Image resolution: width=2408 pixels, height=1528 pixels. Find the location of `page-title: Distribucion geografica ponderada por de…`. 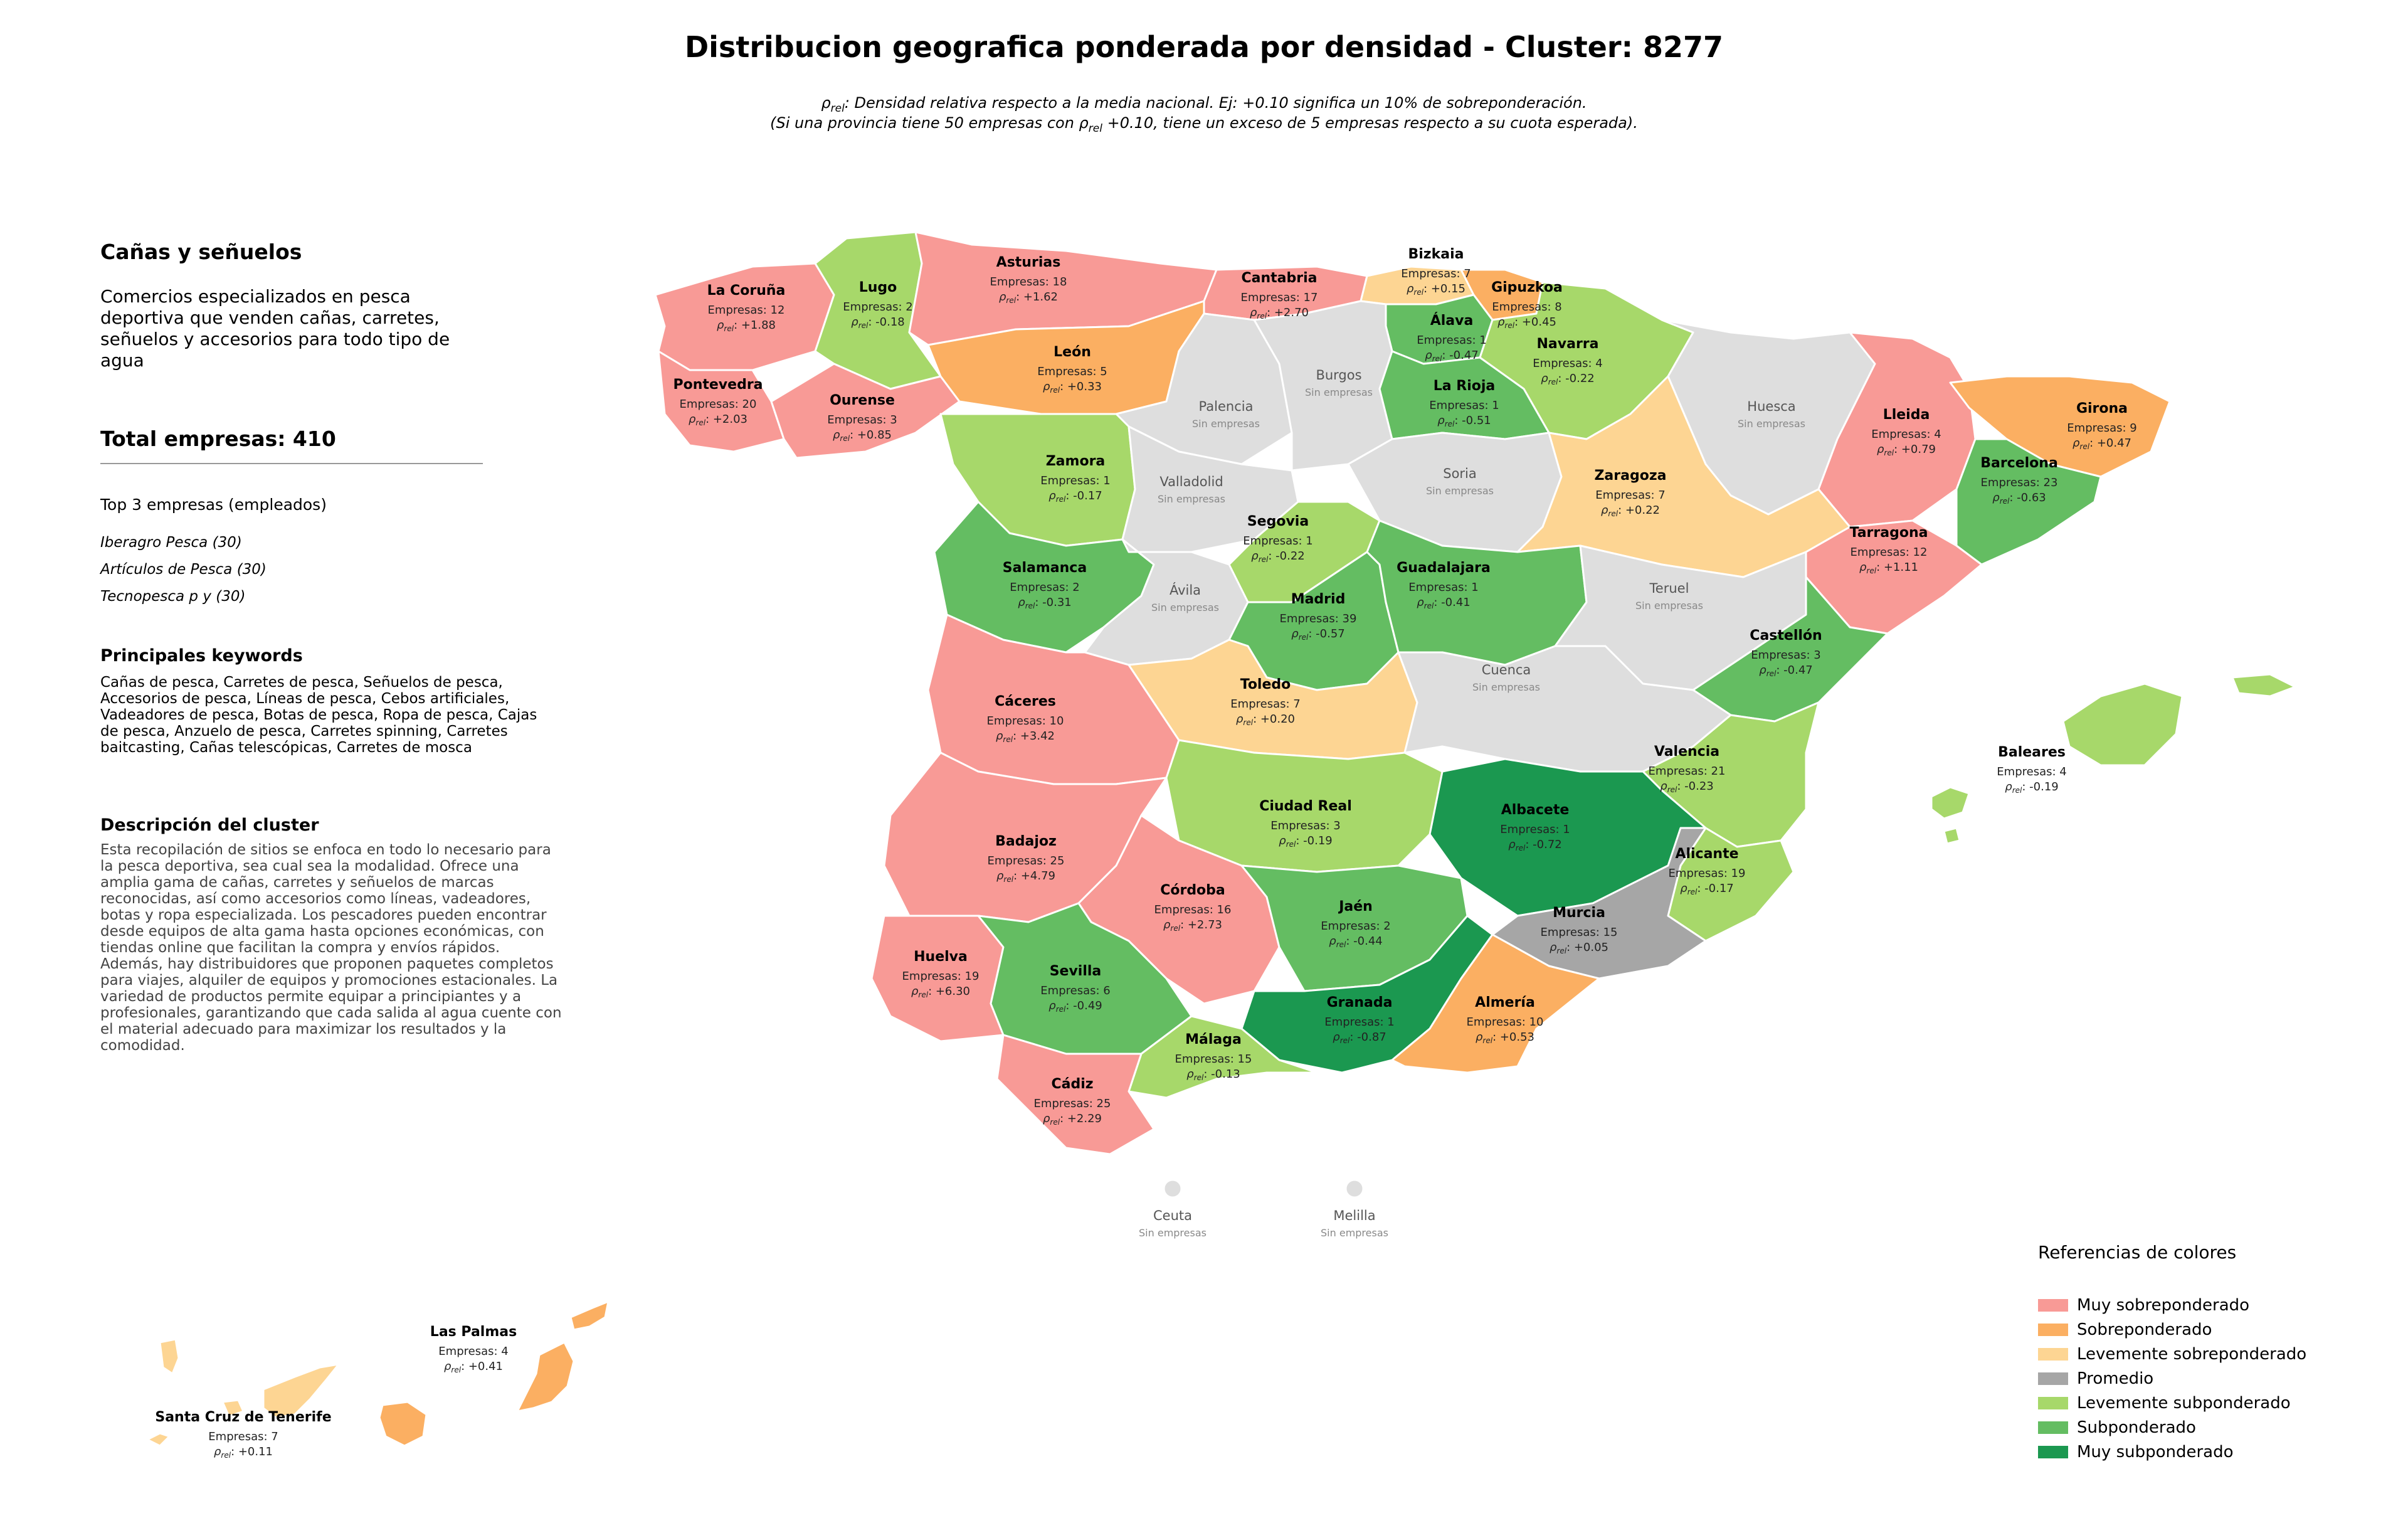

page-title: Distribucion geografica ponderada por de… is located at coordinates (1204, 47).